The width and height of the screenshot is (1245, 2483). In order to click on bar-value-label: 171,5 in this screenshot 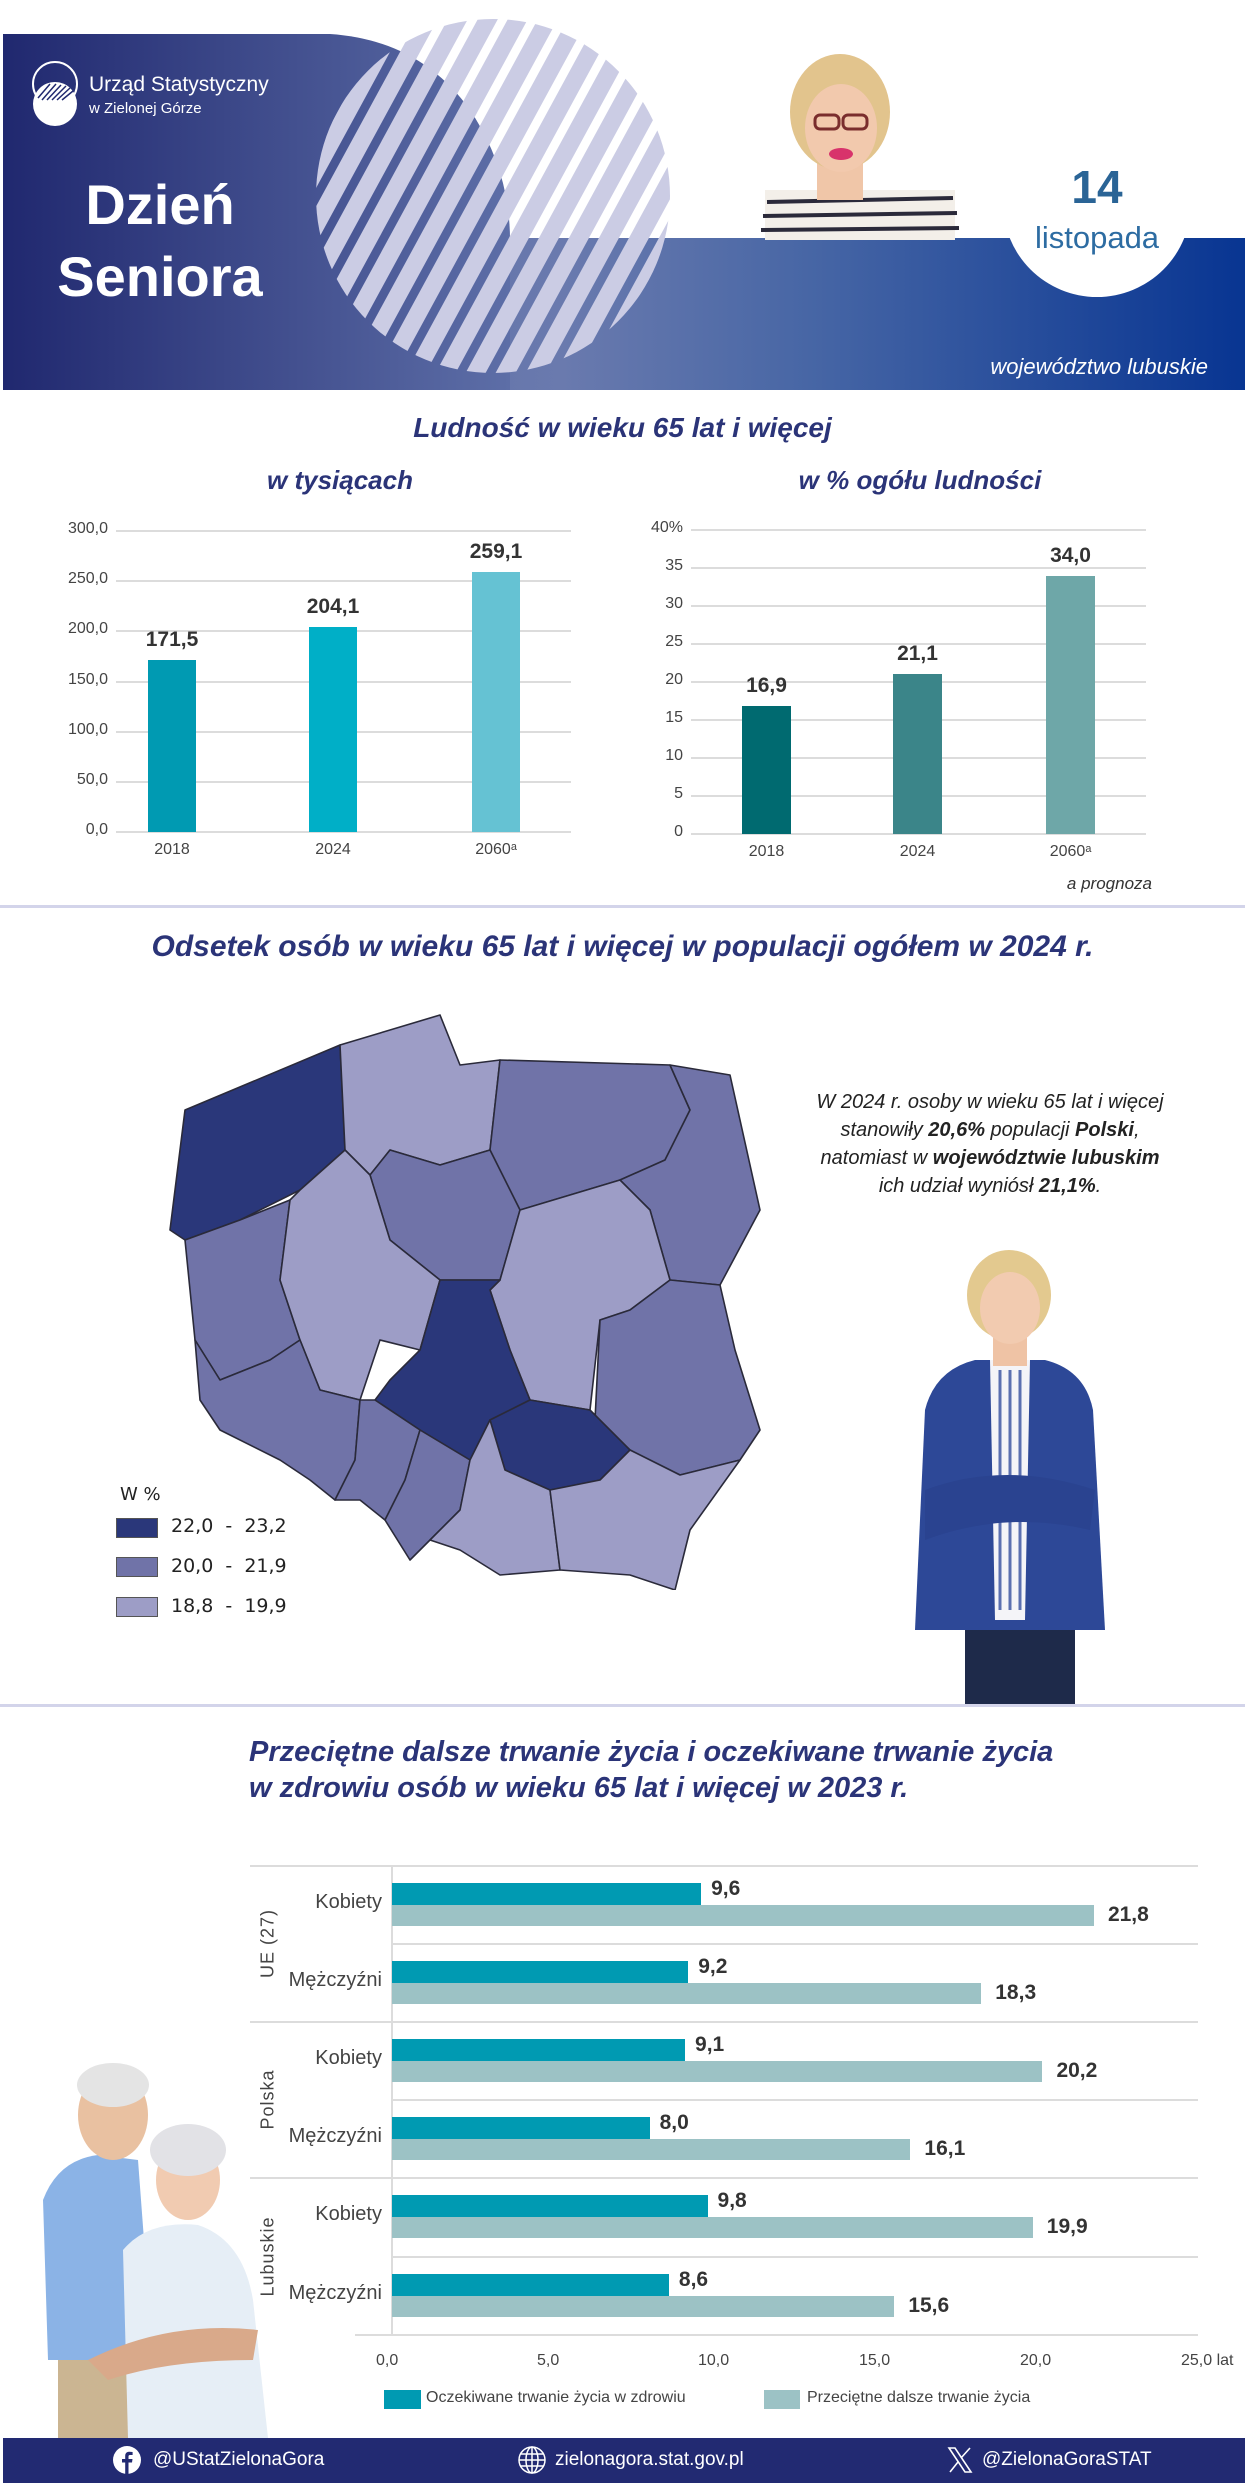, I will do `click(172, 639)`.